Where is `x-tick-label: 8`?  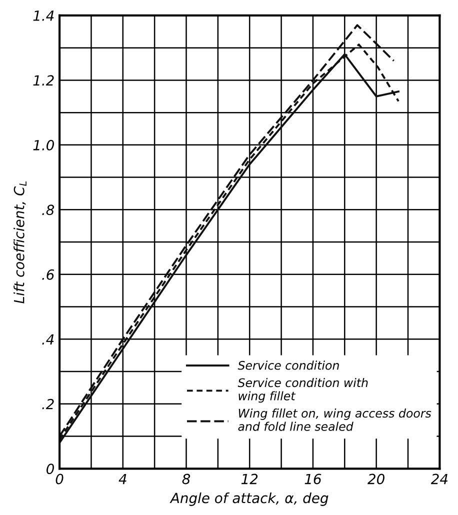 x-tick-label: 8 is located at coordinates (186, 479).